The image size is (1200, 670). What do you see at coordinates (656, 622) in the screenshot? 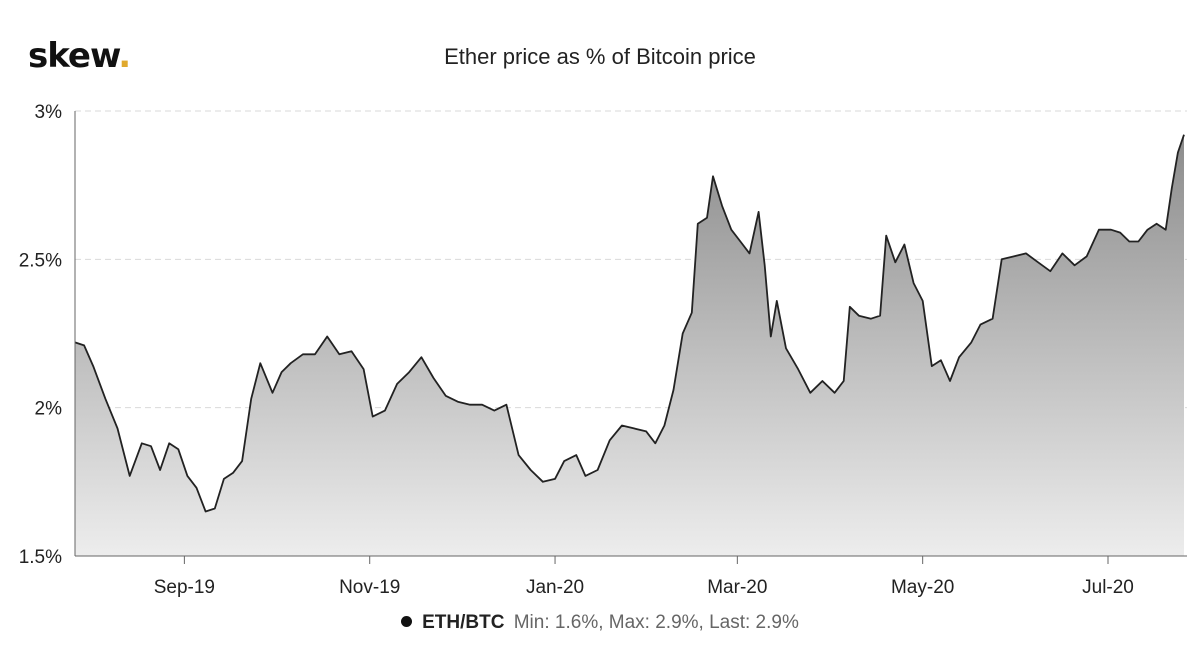
I see `legend-series-stats: Min: 1.6%, Max: 2.9%, Last: 2.9%` at bounding box center [656, 622].